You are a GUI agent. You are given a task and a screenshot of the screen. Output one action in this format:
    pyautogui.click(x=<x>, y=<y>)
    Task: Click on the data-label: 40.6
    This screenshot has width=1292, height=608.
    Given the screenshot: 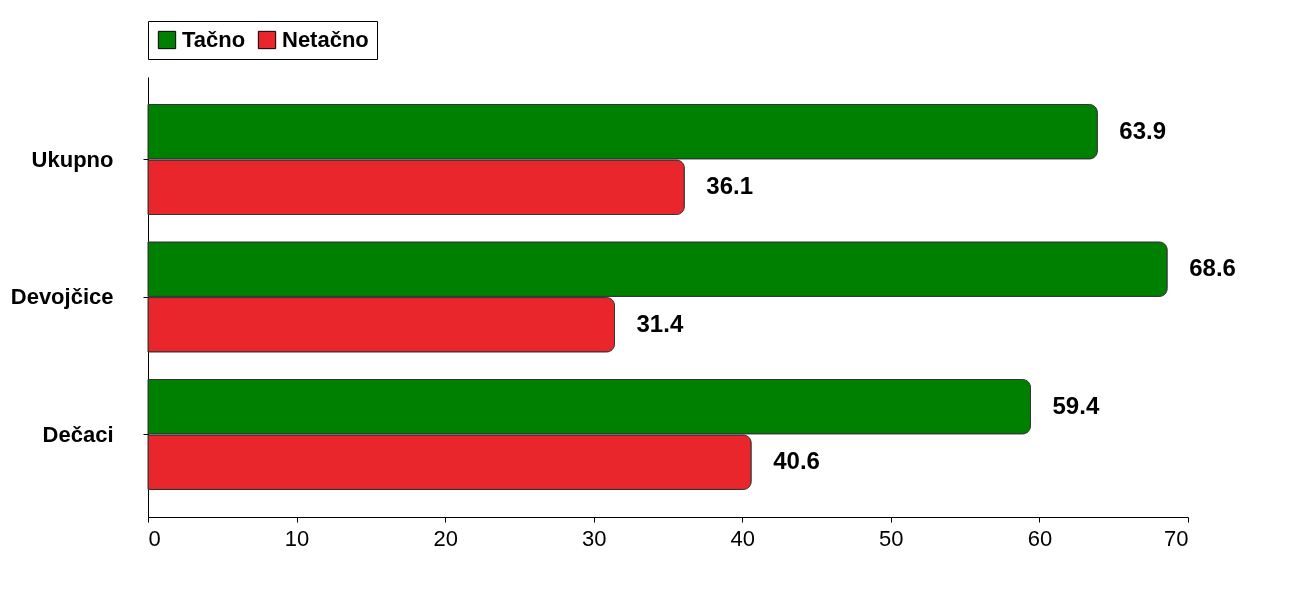 What is the action you would take?
    pyautogui.click(x=796, y=461)
    